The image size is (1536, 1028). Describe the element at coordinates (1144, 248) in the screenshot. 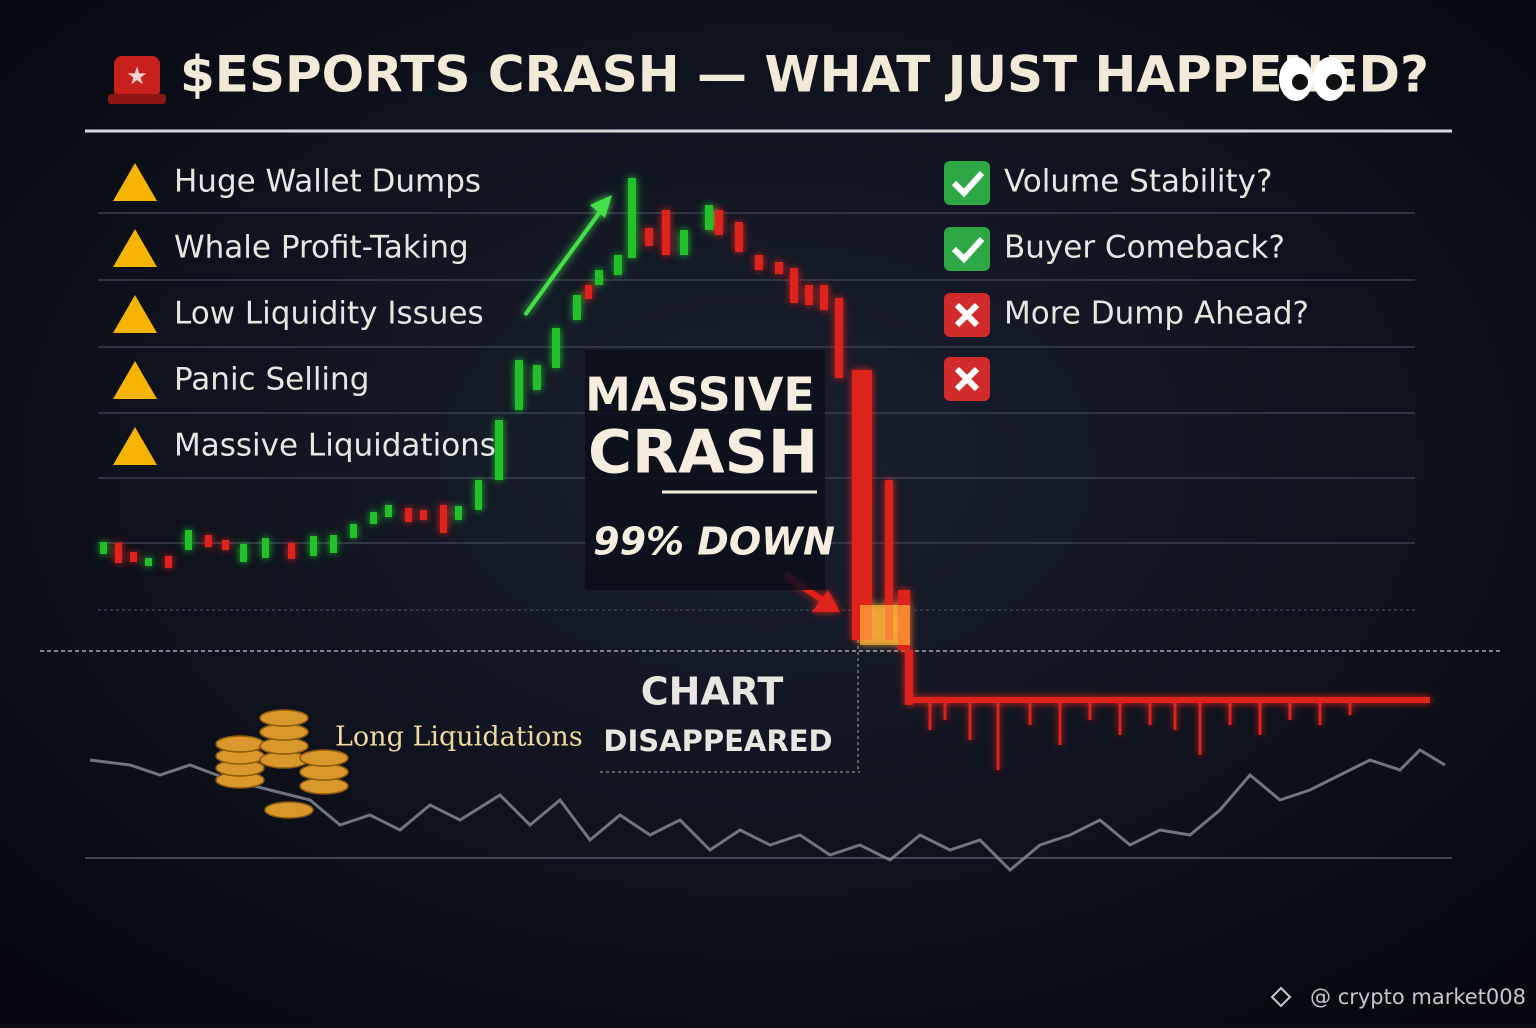

I see `right-item: Buyer Comeback?` at that location.